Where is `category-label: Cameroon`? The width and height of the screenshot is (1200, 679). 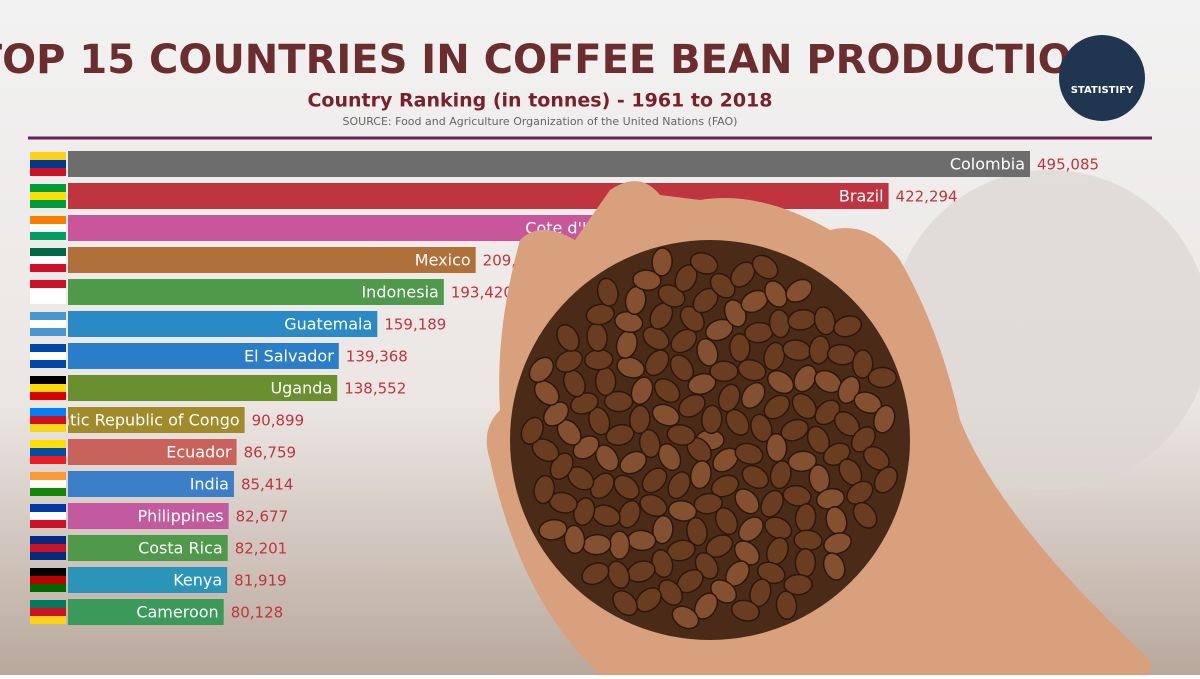
category-label: Cameroon is located at coordinates (177, 612).